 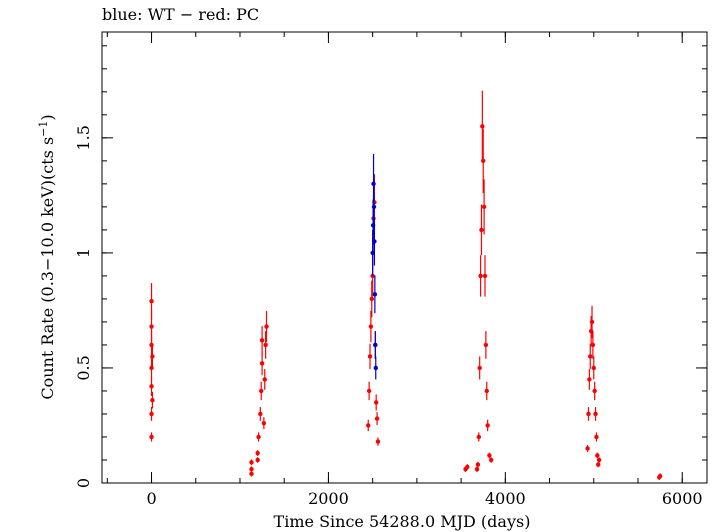 What do you see at coordinates (83, 253) in the screenshot?
I see `y-tick-label: 1` at bounding box center [83, 253].